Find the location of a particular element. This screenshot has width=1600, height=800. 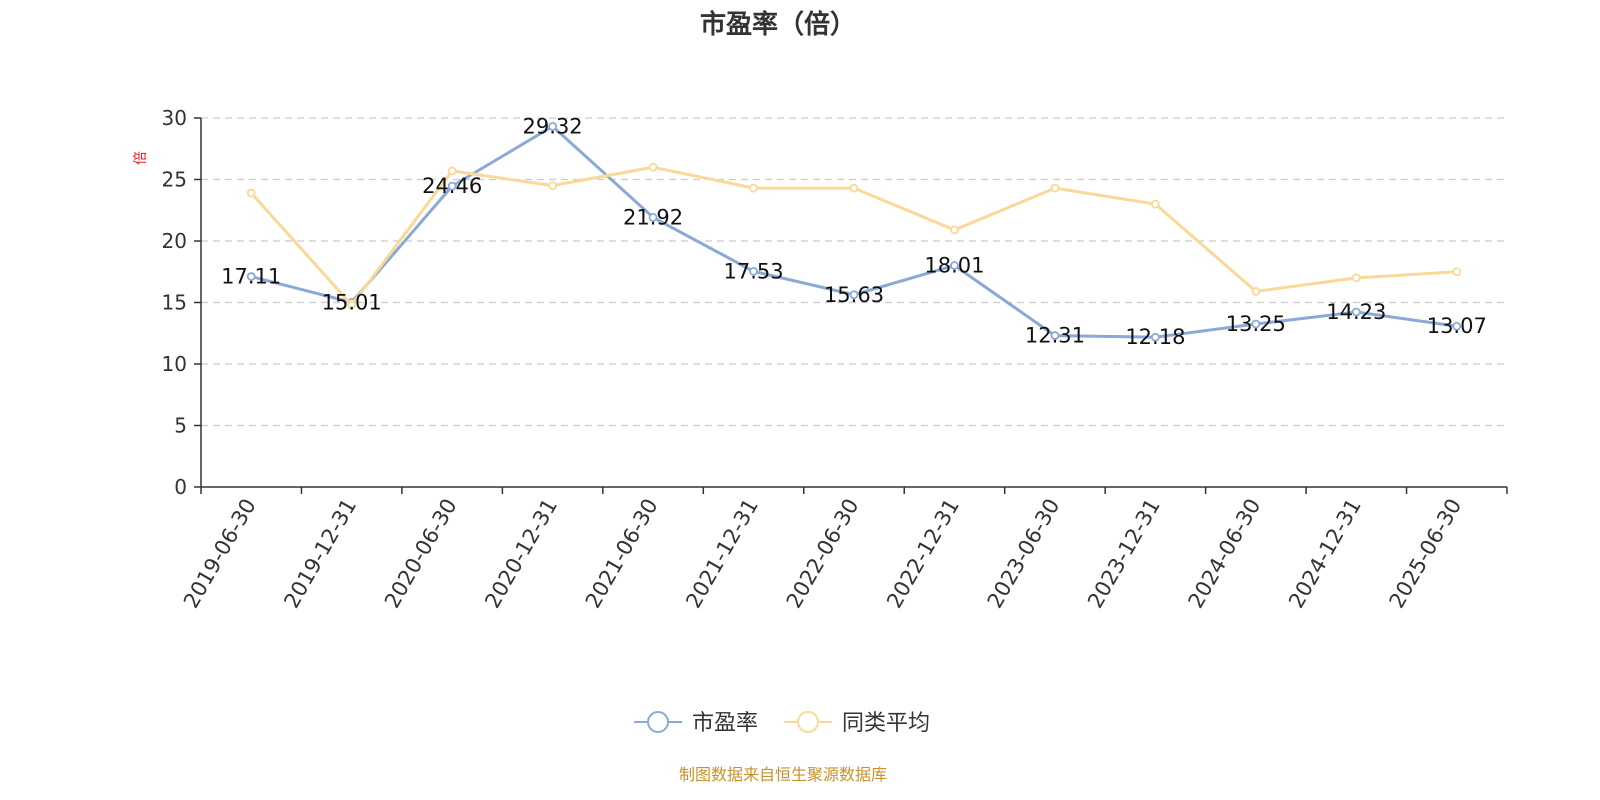

legend-item-pe-ratio: 市盈率 is located at coordinates (696, 723).